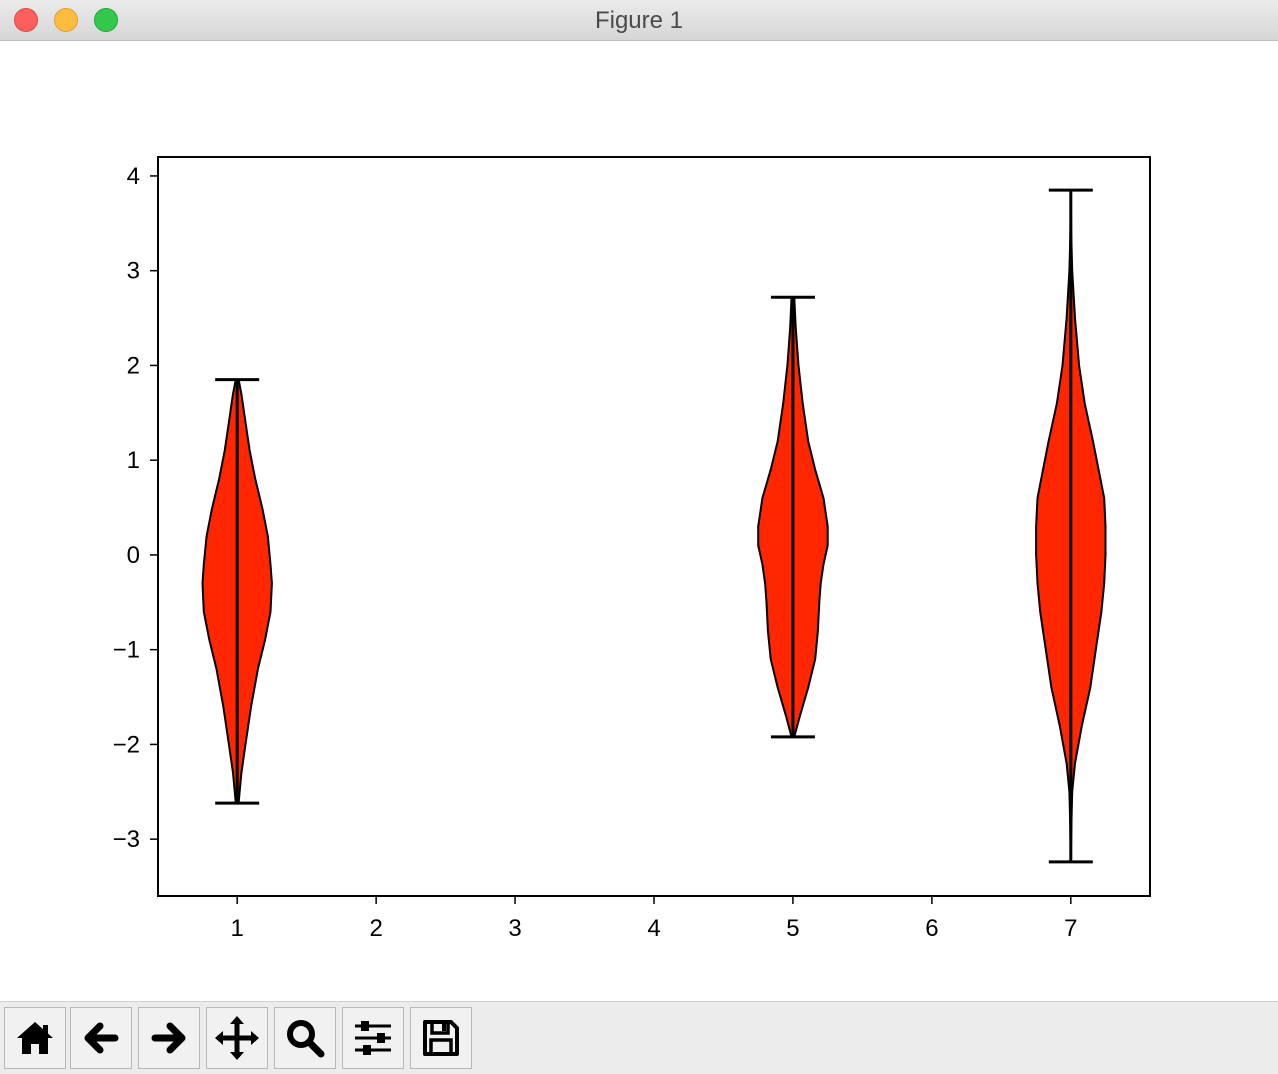  Describe the element at coordinates (126, 744) in the screenshot. I see `y-tick-label: −2` at that location.